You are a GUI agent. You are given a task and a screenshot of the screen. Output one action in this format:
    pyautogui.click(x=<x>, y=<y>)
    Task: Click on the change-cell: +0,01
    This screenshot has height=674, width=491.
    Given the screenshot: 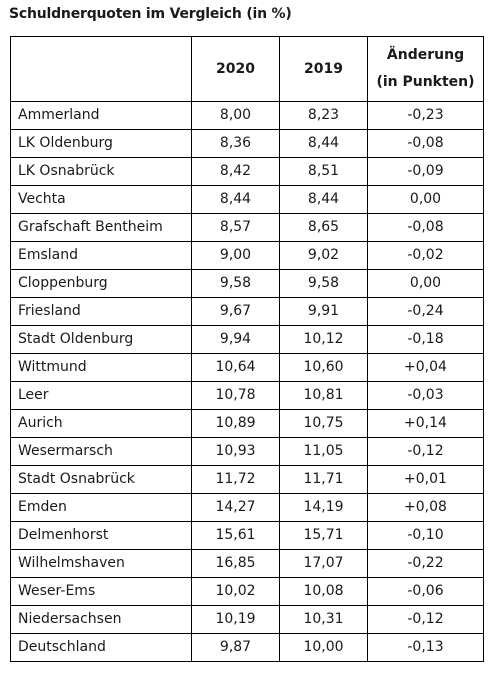 What is the action you would take?
    pyautogui.click(x=425, y=479)
    